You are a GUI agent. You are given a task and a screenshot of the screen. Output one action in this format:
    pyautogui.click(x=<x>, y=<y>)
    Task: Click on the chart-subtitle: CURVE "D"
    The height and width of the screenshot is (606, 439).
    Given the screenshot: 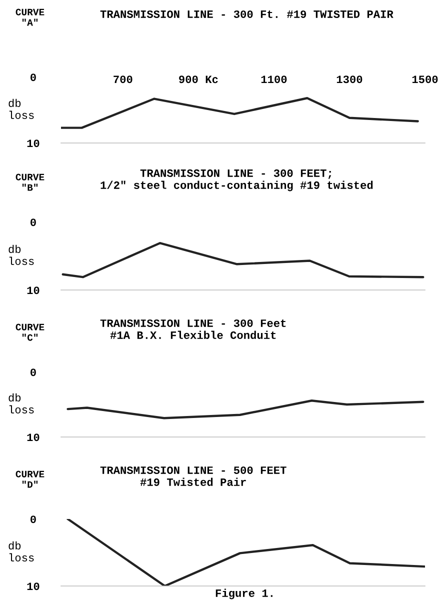 What is the action you would take?
    pyautogui.click(x=30, y=479)
    